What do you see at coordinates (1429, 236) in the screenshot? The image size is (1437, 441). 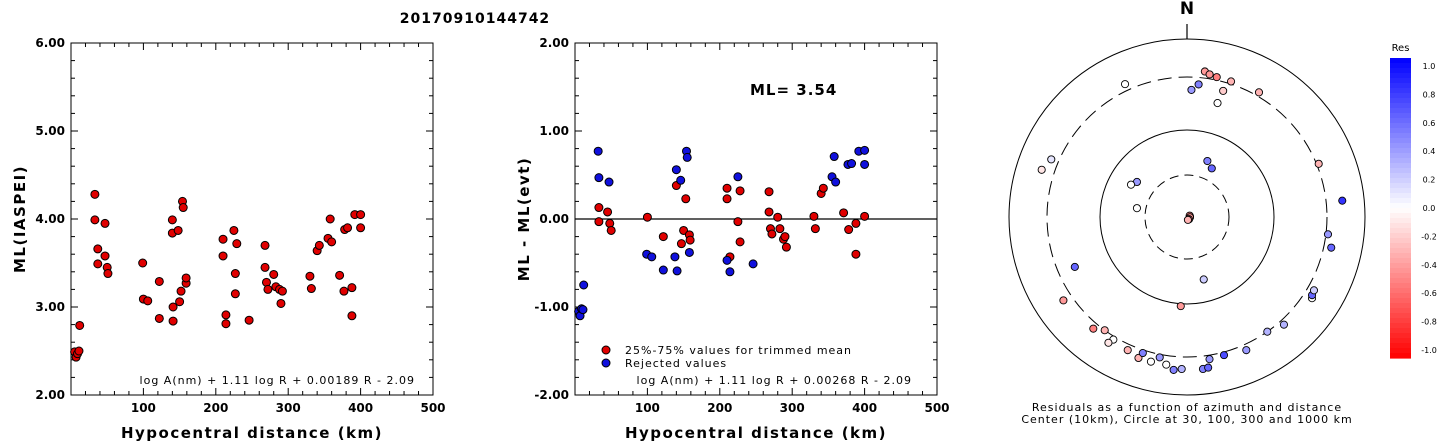 I see `colorbar-tick-label: -0.2` at bounding box center [1429, 236].